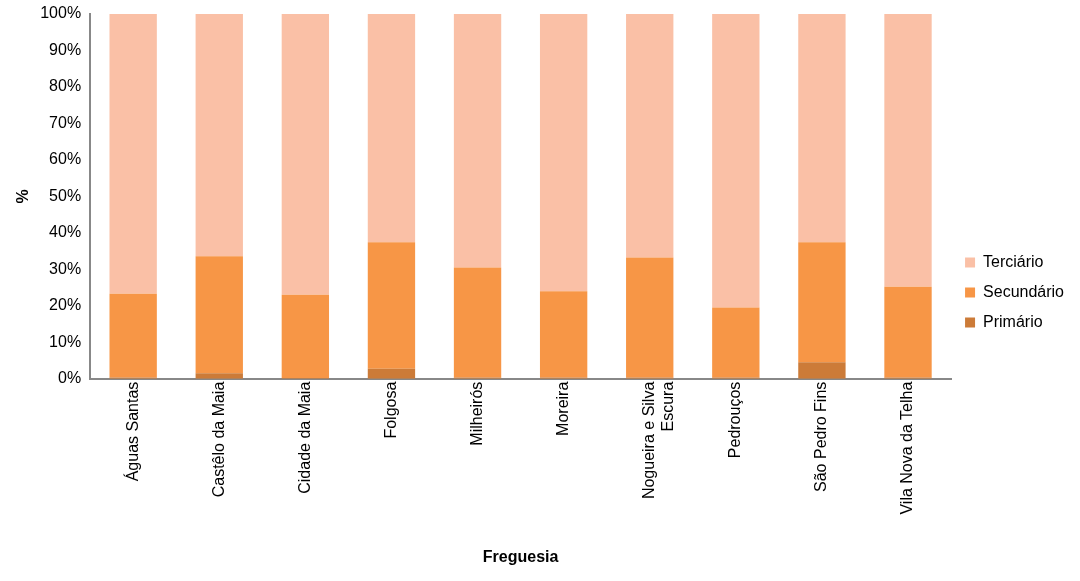 The image size is (1080, 581). Describe the element at coordinates (821, 436) in the screenshot. I see `x-tick-label: São Pedro Fins` at that location.